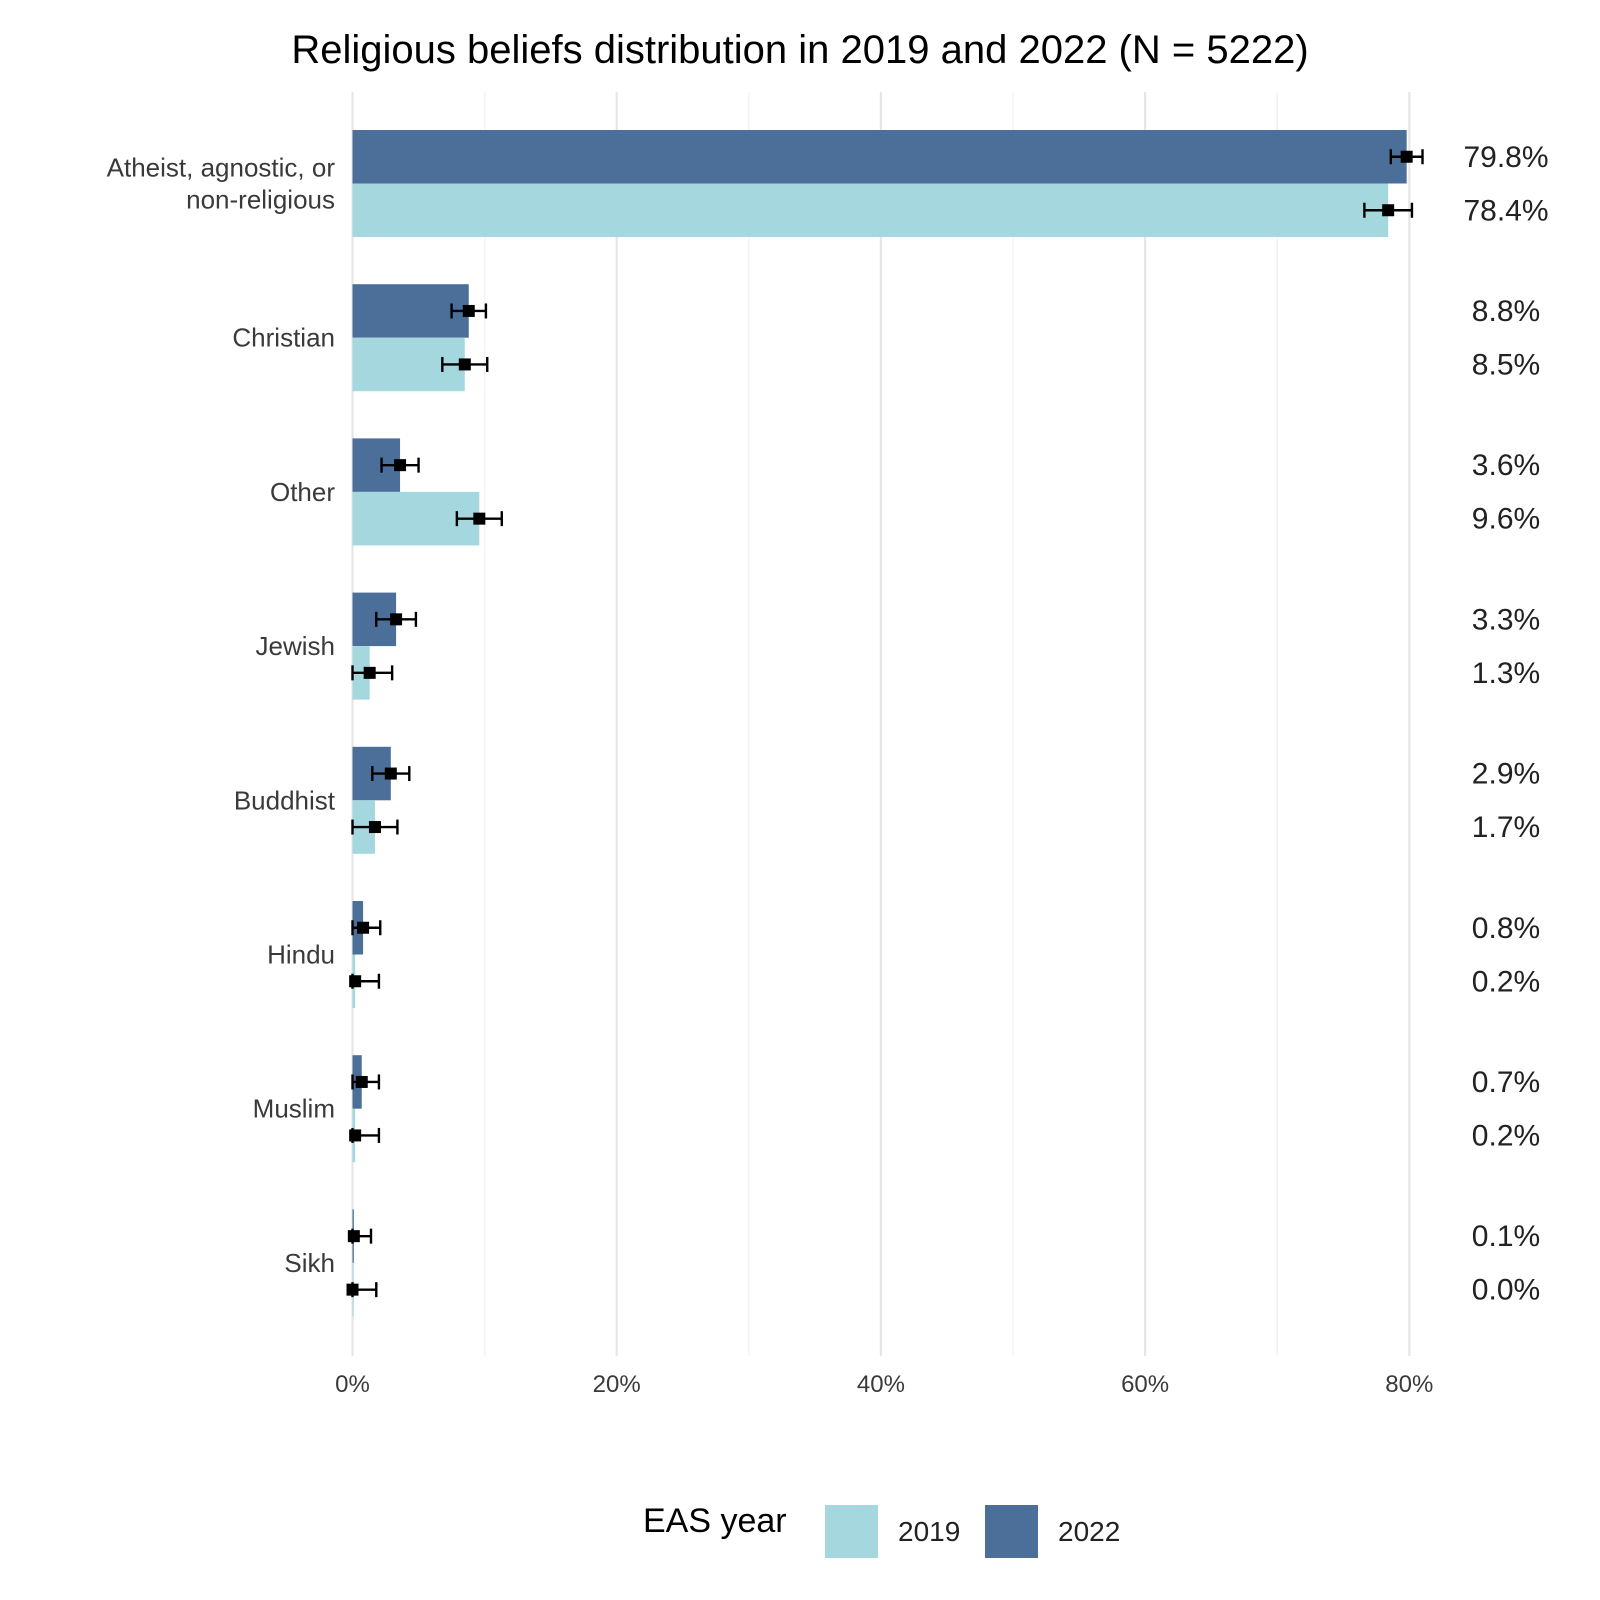 The width and height of the screenshot is (1600, 1600). I want to click on category-label: Christian, so click(283, 338).